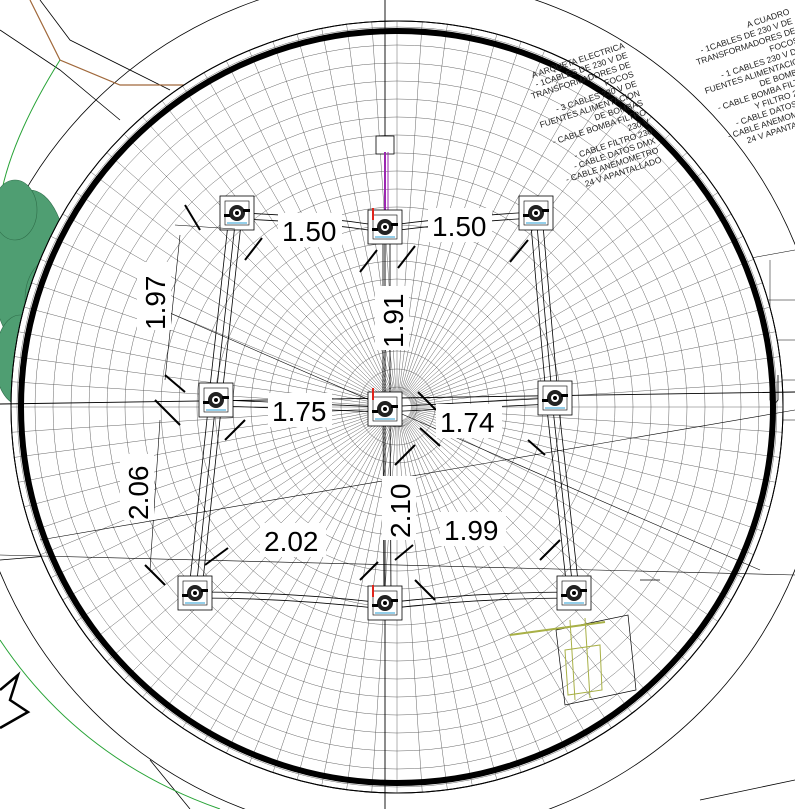  I want to click on dim-middle-right: 1.74, so click(467, 422).